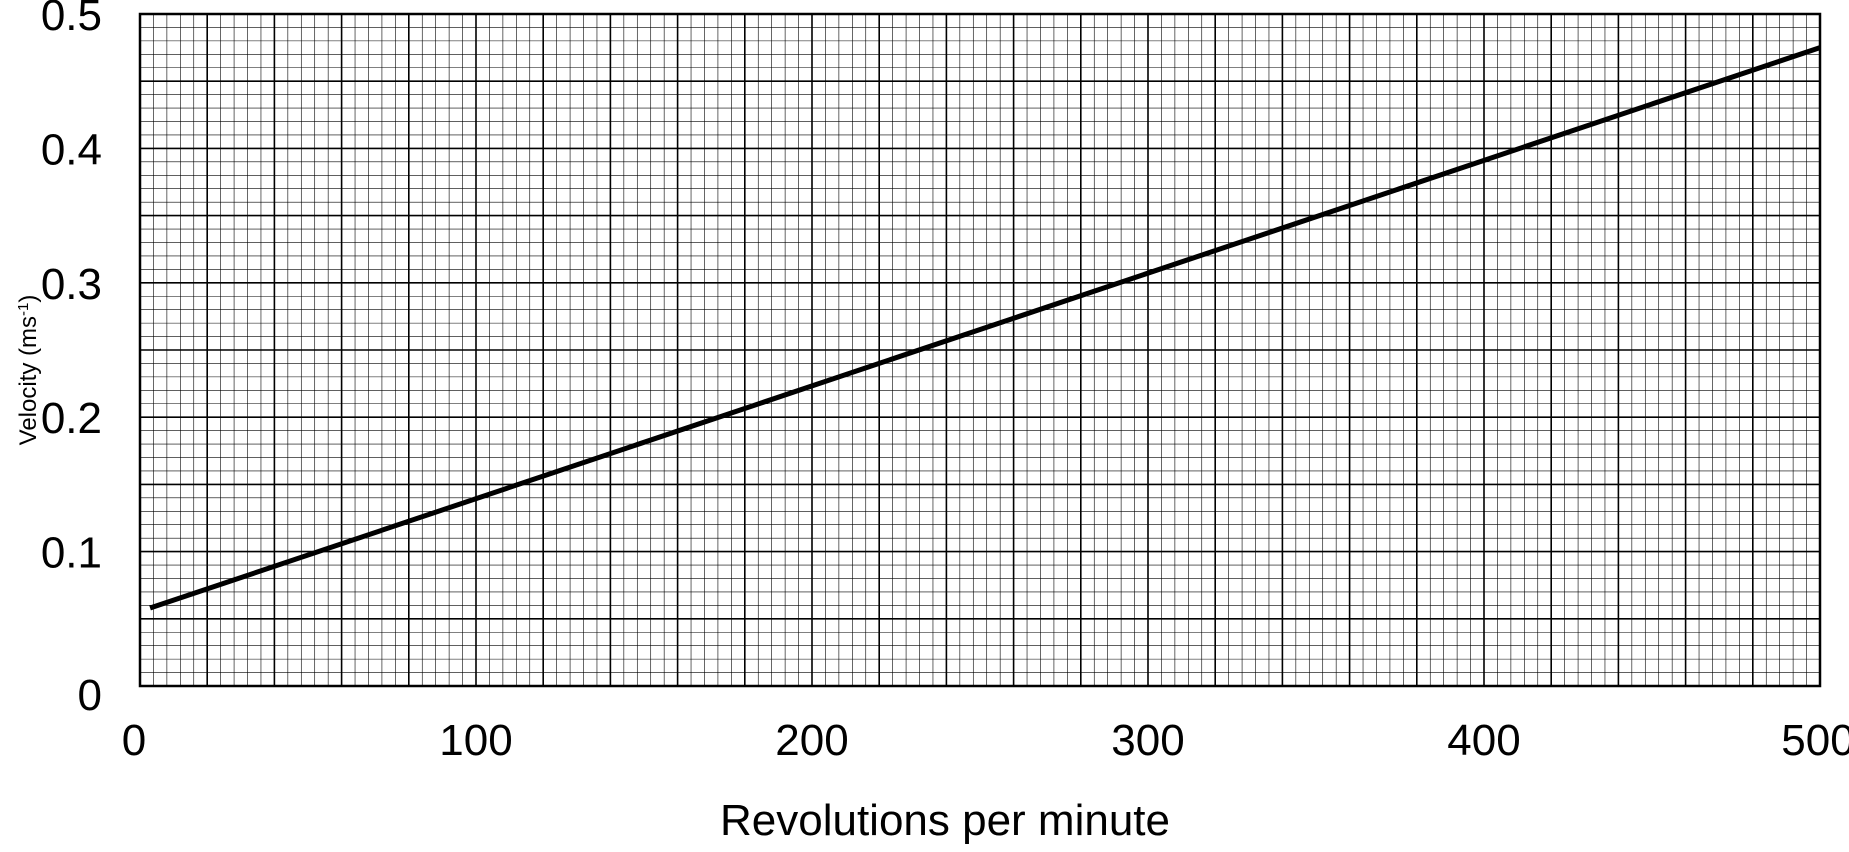 This screenshot has width=1849, height=852. What do you see at coordinates (71, 360) in the screenshot?
I see `y-tick-labels: 0 0.1 0.2 0.3 0.4 0.5` at bounding box center [71, 360].